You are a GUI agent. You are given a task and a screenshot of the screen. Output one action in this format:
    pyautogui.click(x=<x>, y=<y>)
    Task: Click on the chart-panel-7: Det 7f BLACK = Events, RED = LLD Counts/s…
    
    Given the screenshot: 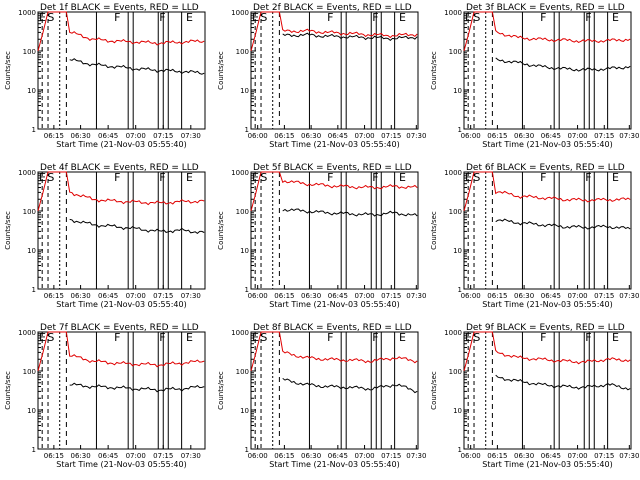 What is the action you would take?
    pyautogui.click(x=105, y=396)
    